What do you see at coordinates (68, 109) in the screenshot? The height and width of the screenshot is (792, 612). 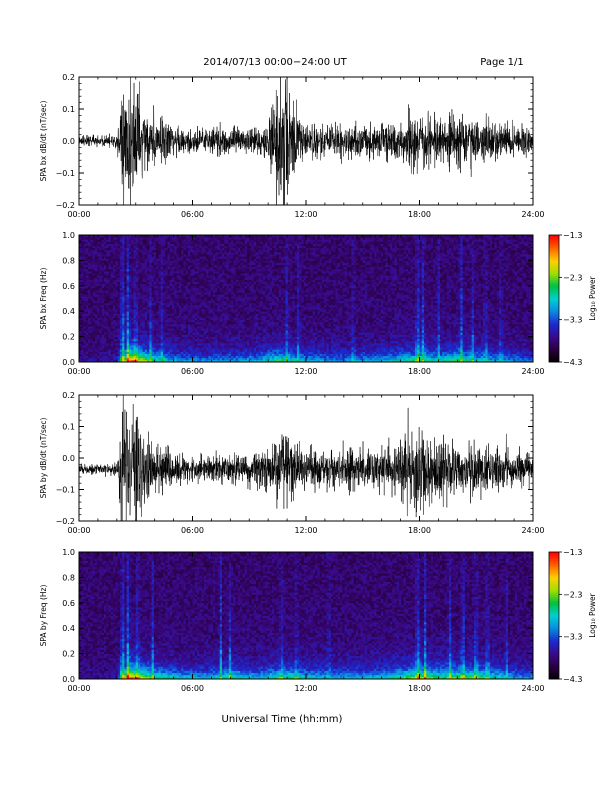 I see `y-tick-label: 0.1` at bounding box center [68, 109].